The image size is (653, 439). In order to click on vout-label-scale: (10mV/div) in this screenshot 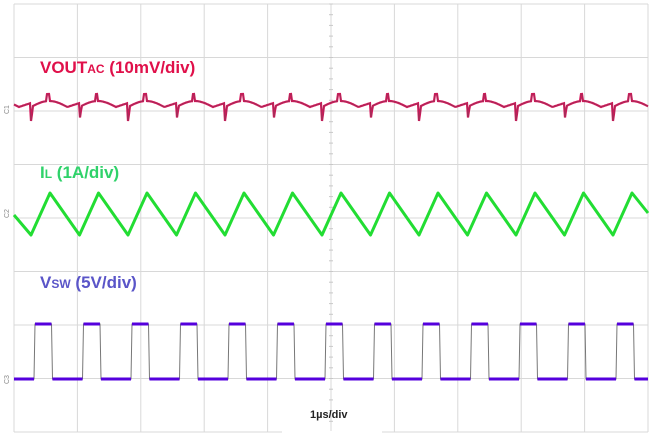, I will do `click(150, 67)`.